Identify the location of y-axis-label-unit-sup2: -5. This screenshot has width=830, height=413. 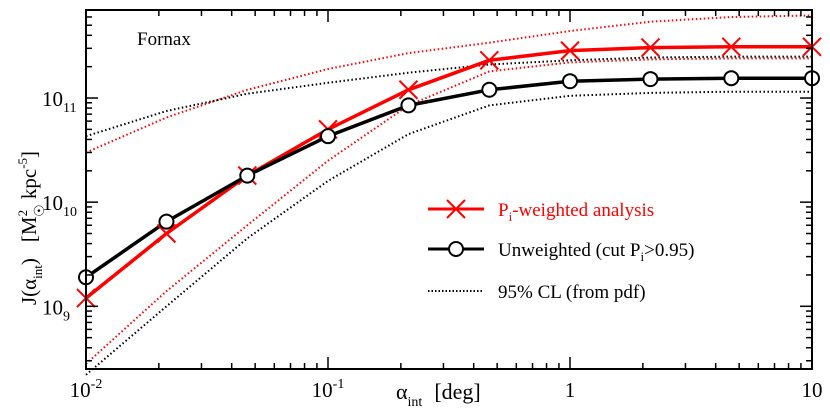
(22, 163).